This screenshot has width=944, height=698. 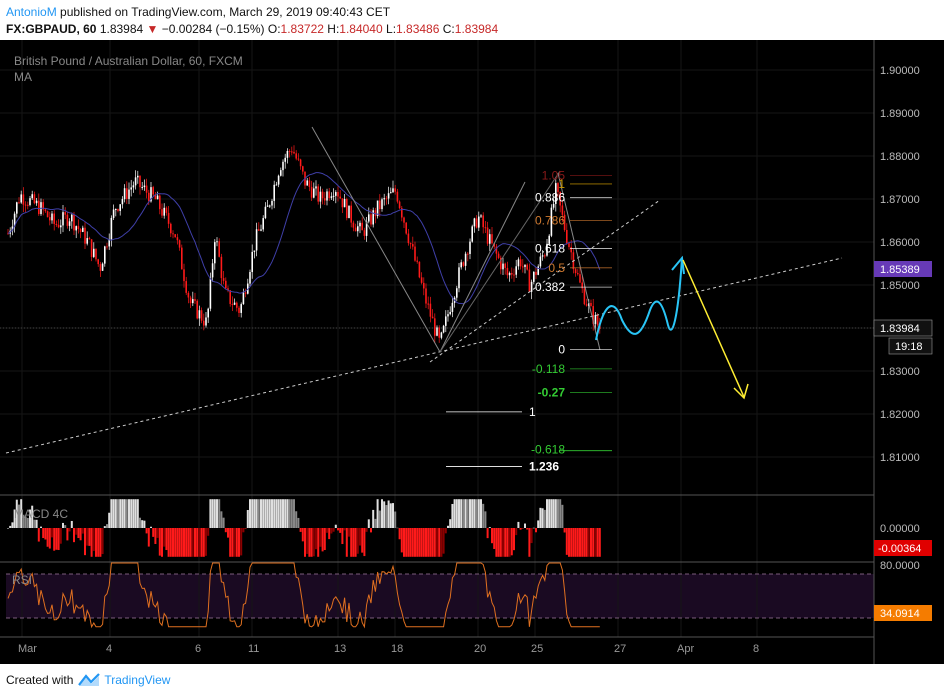 What do you see at coordinates (376, 239) in the screenshot?
I see `fib-leg-down` at bounding box center [376, 239].